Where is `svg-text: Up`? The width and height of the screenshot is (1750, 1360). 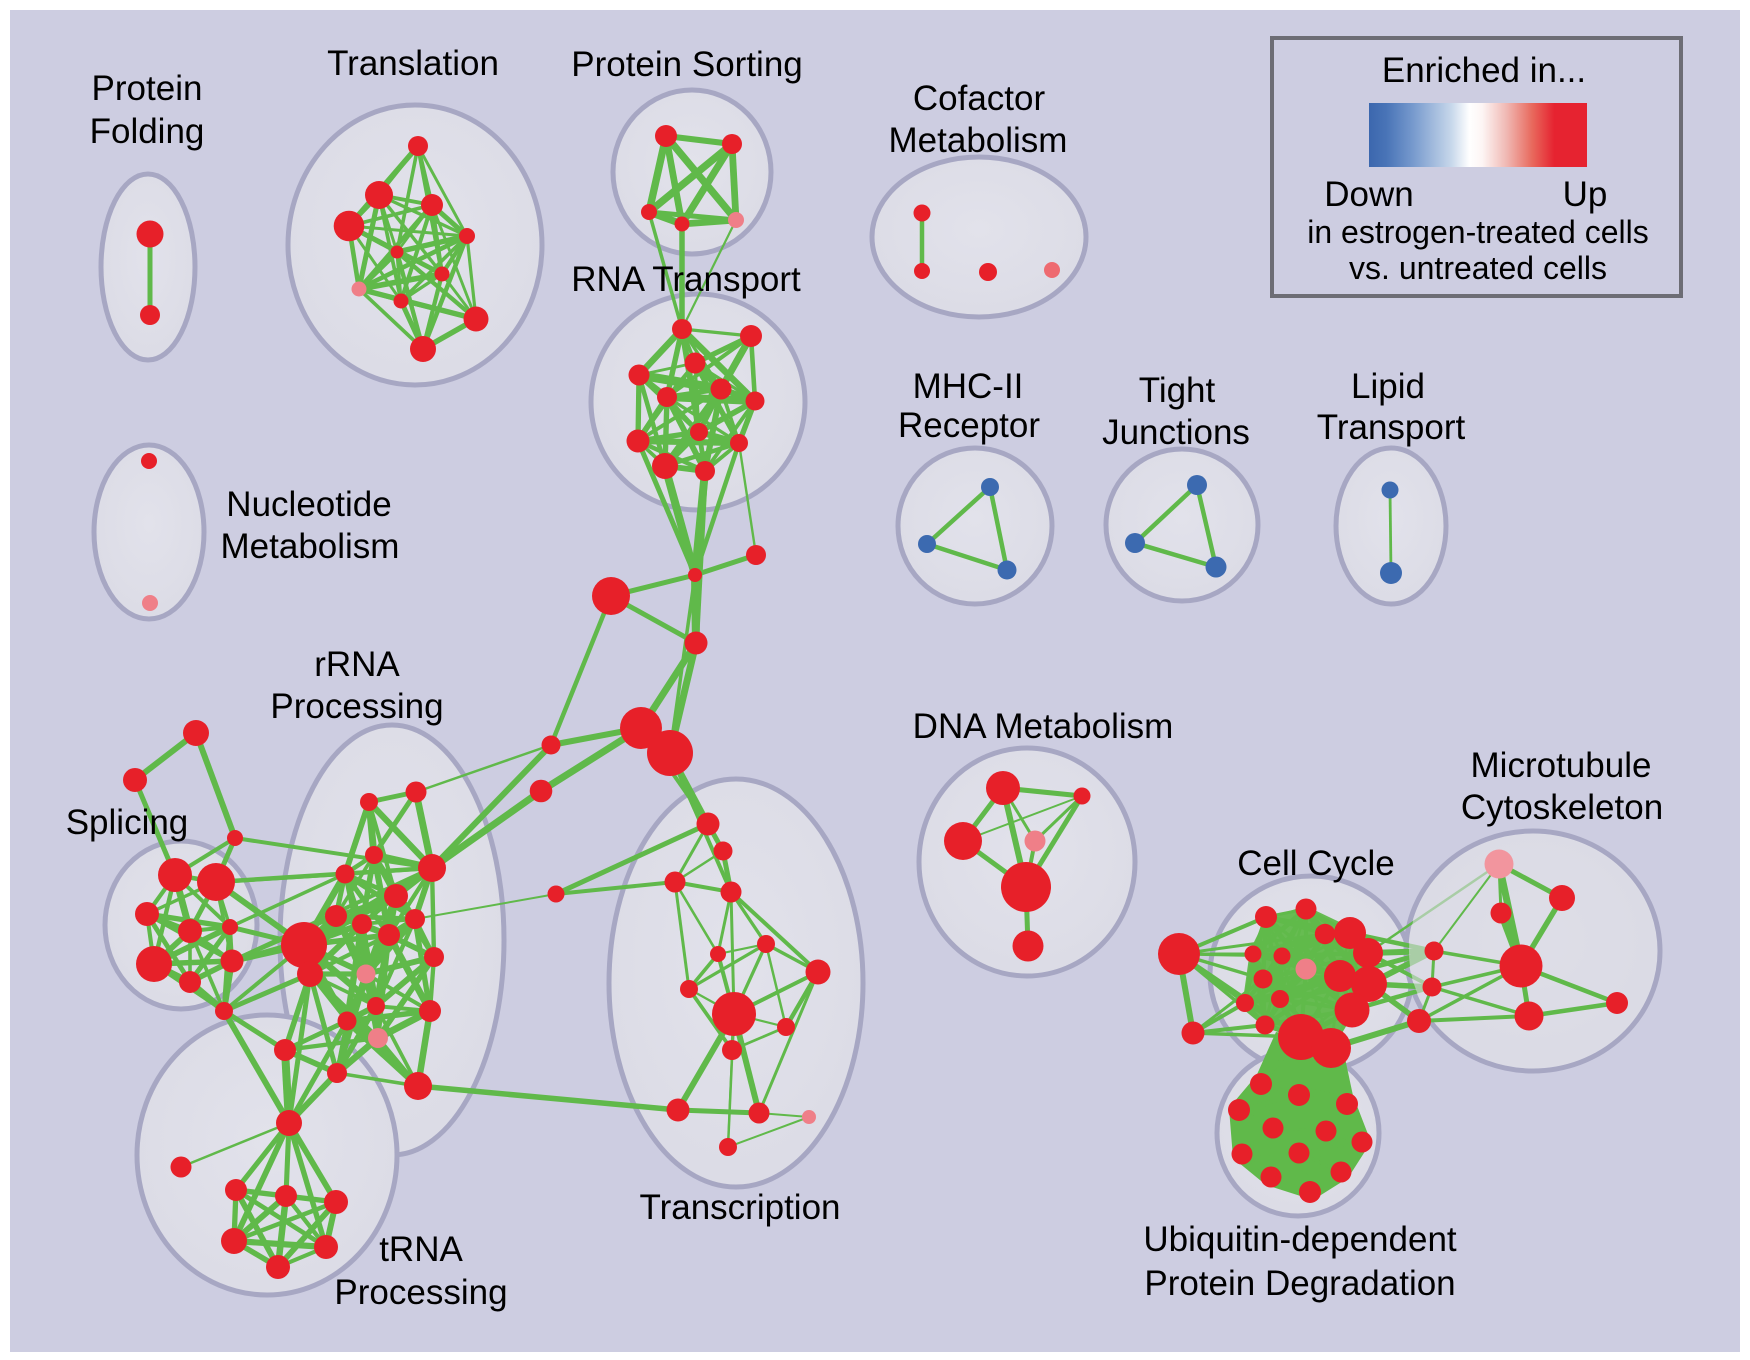
svg-text: Up is located at coordinates (1585, 194).